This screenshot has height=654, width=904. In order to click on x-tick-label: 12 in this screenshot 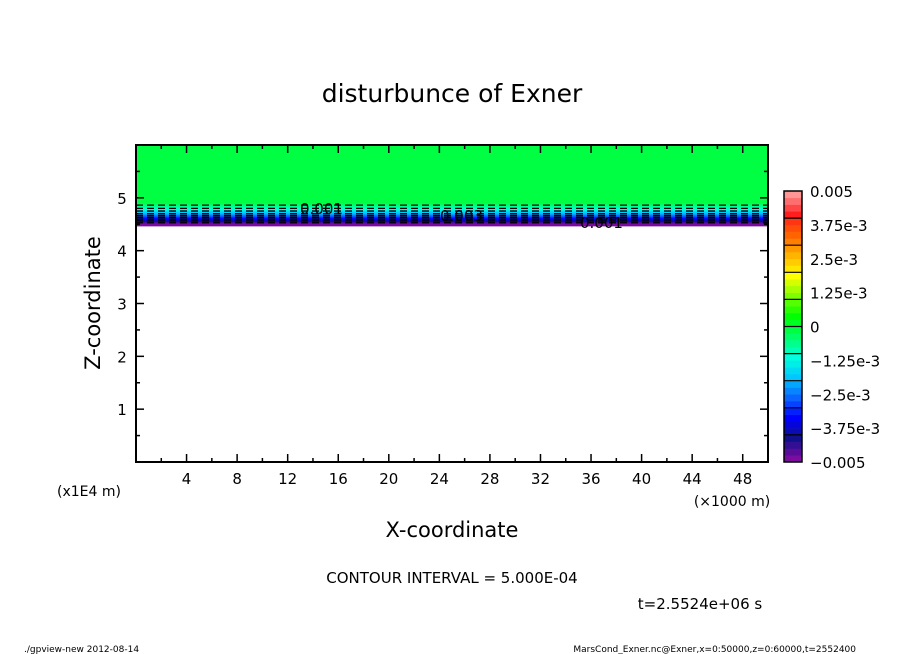, I will do `click(287, 479)`.